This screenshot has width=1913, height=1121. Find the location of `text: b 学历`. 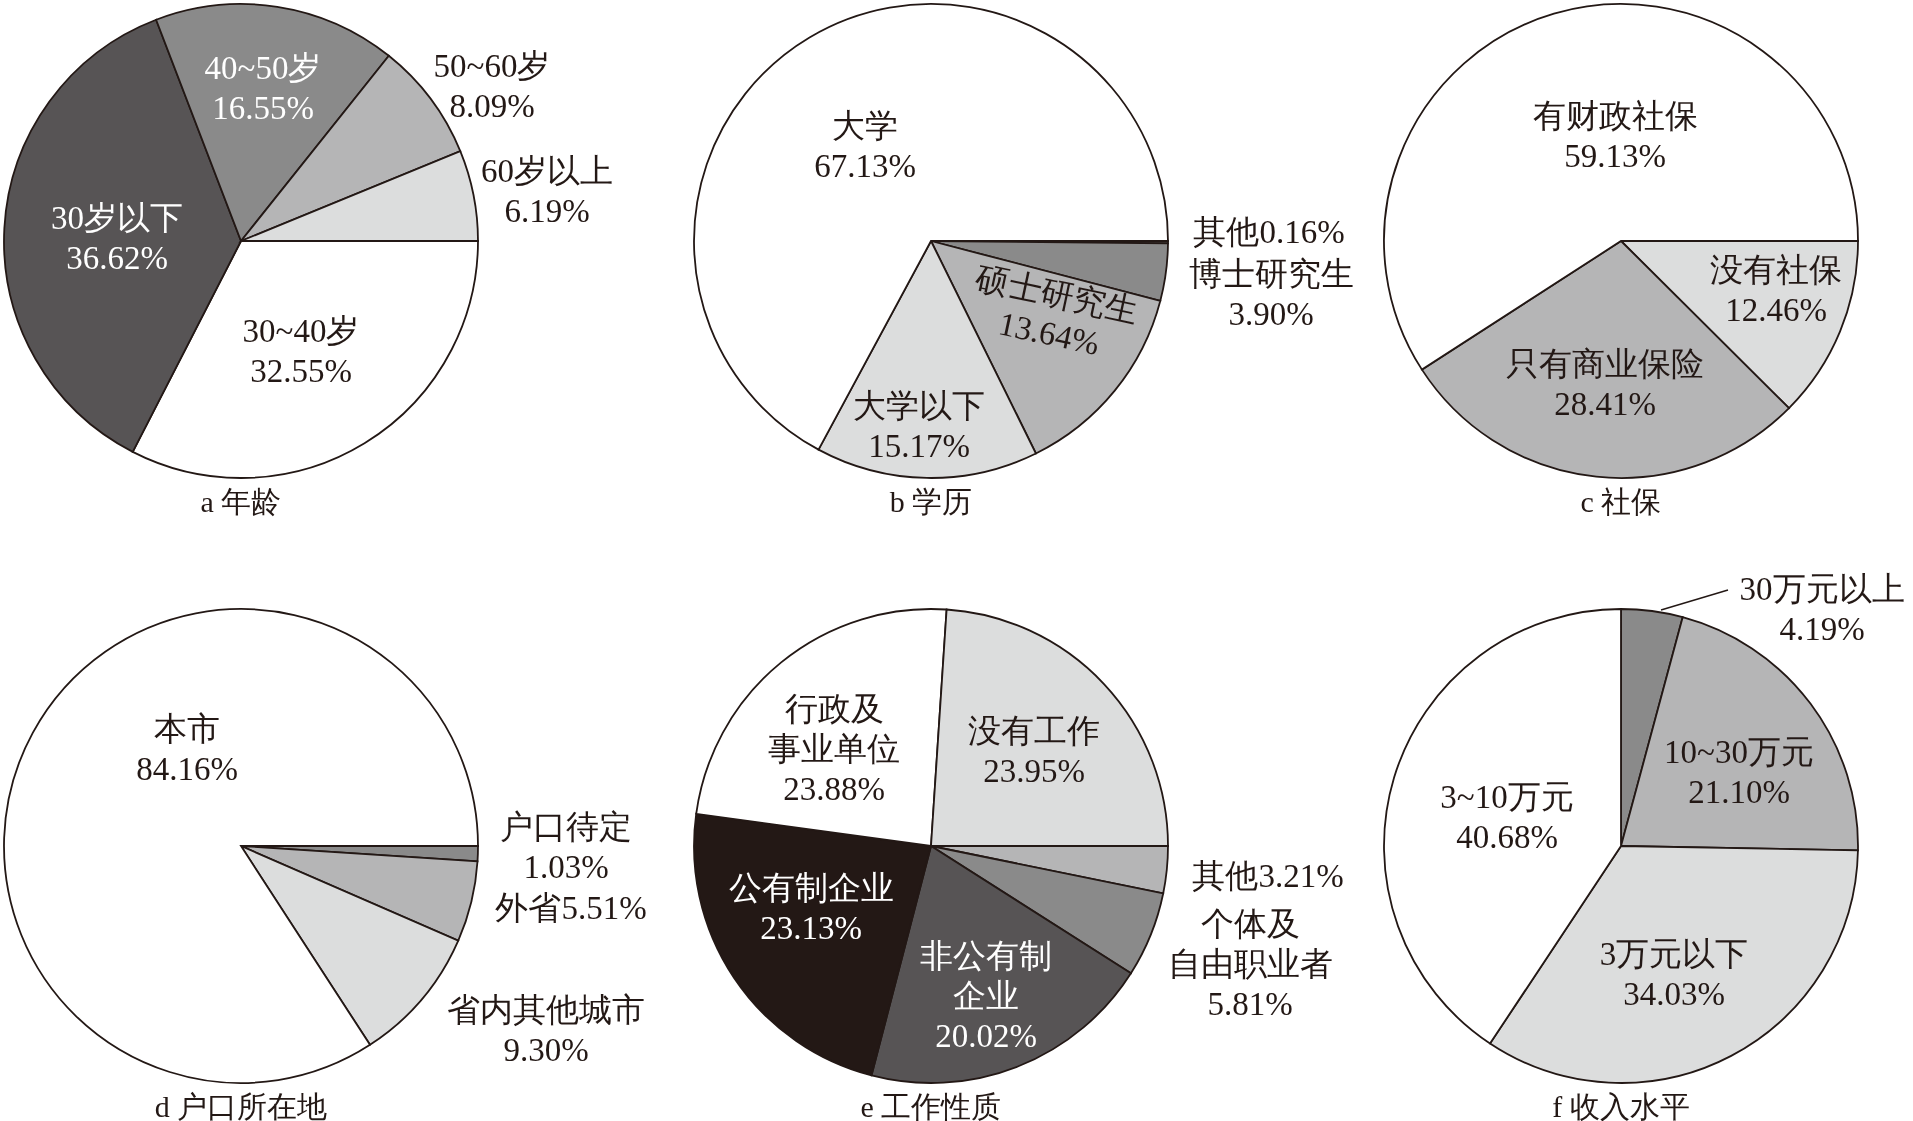

text: b 学历 is located at coordinates (931, 501).